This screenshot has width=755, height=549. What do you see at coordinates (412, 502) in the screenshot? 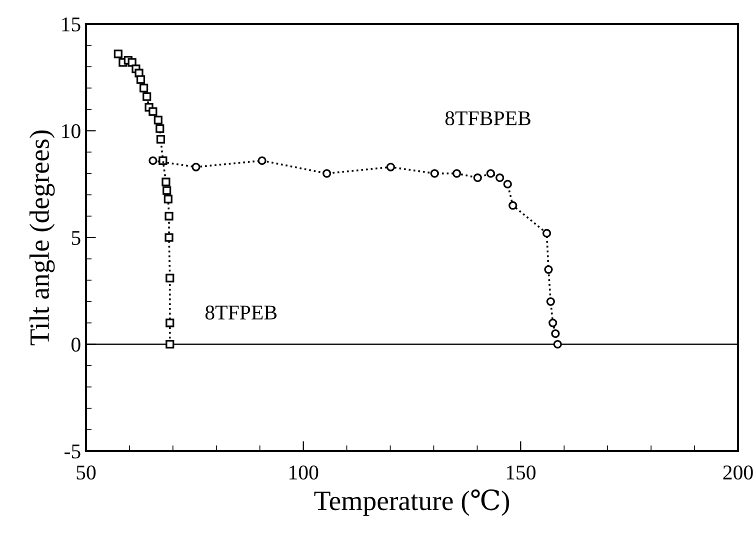
I see `x-axis-title: Temperature (℃)` at bounding box center [412, 502].